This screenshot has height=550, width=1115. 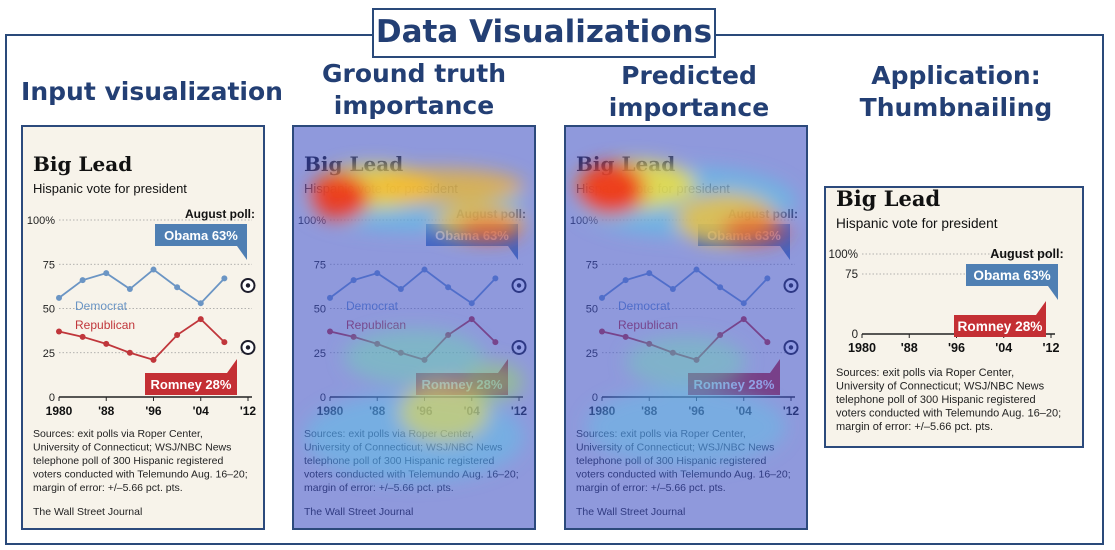 What do you see at coordinates (414, 105) in the screenshot?
I see `ground-truth-title-line2: importance` at bounding box center [414, 105].